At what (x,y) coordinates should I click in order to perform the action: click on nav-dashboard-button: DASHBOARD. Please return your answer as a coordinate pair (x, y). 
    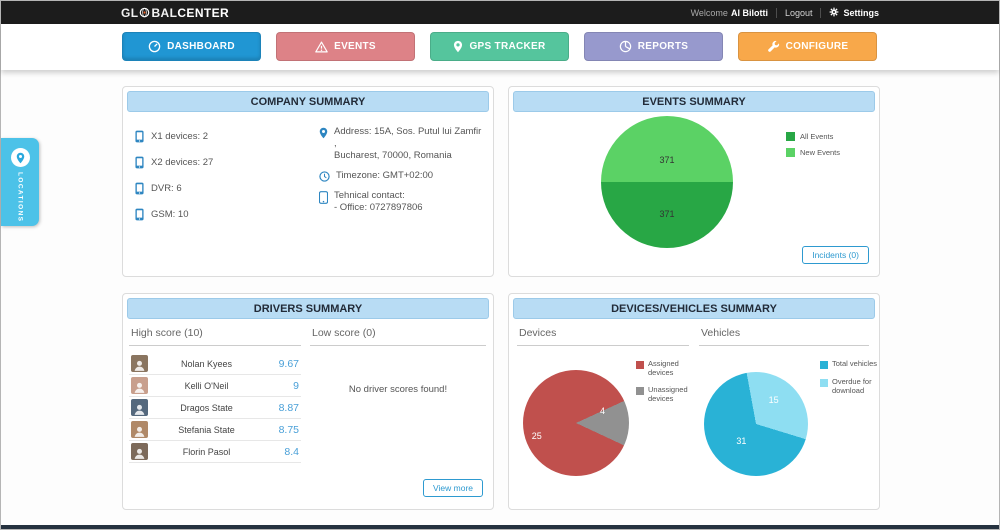
    Looking at the image, I should click on (191, 46).